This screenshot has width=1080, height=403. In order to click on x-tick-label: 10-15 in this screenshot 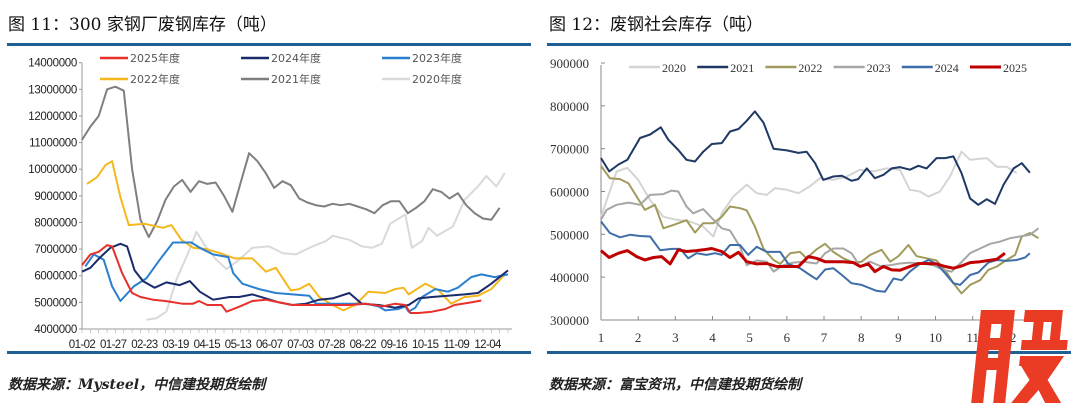, I will do `click(425, 345)`.